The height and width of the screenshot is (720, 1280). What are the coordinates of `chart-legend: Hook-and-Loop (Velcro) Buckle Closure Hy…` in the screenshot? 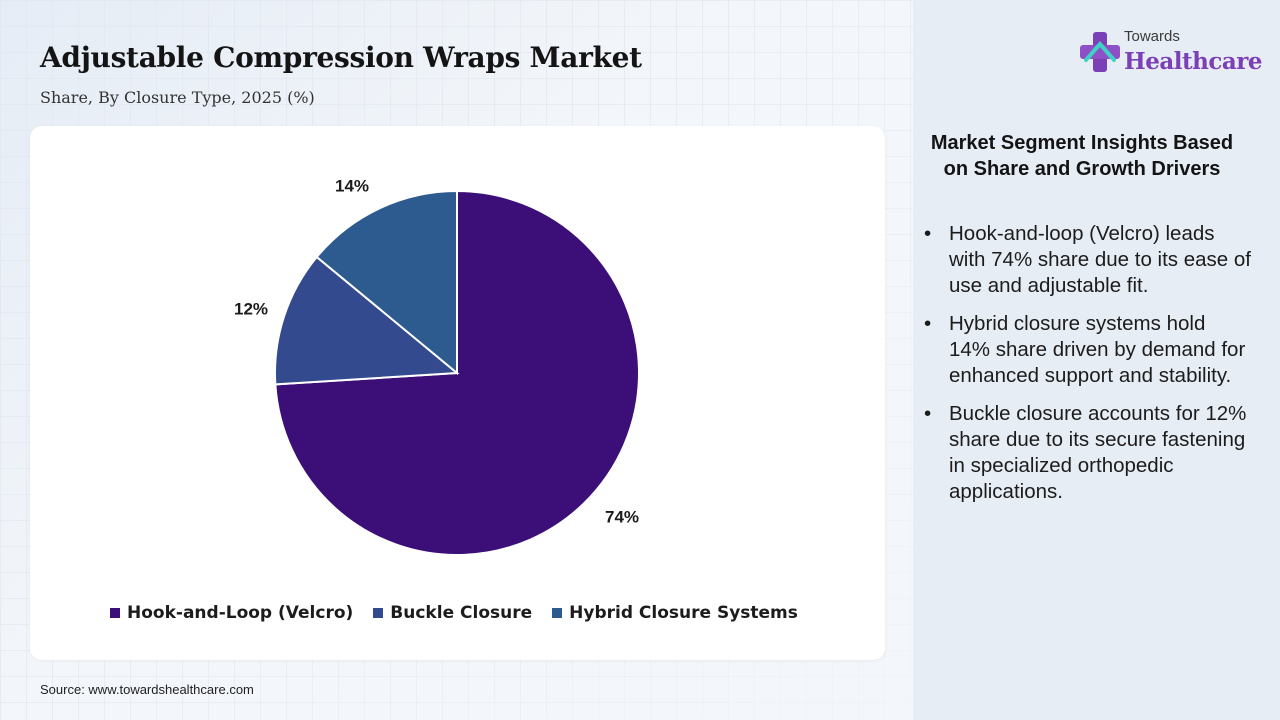 It's located at (454, 613).